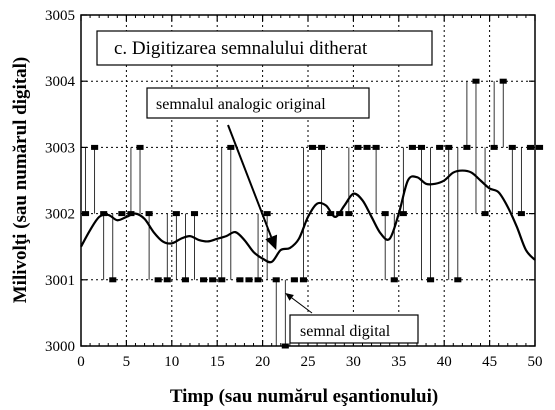 This screenshot has width=555, height=410. Describe the element at coordinates (302, 305) in the screenshot. I see `annotation-digital-arrow` at that location.